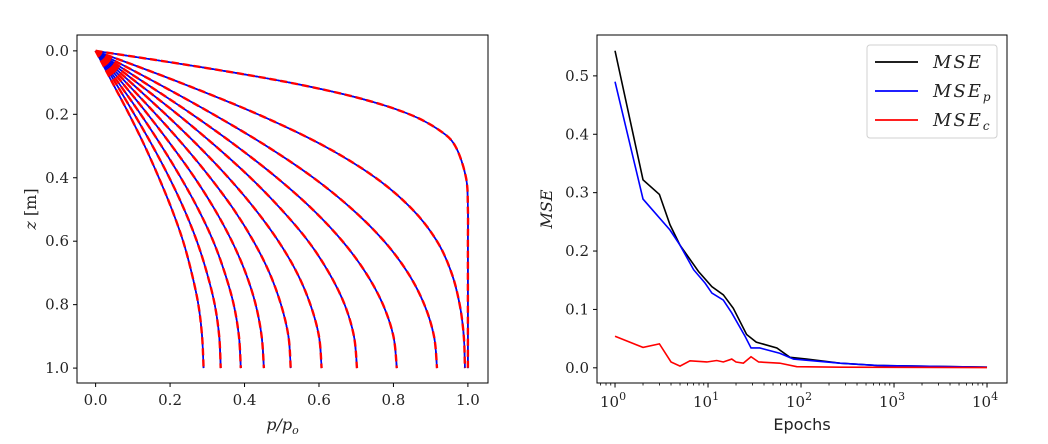 Image resolution: width=1048 pixels, height=444 pixels. Describe the element at coordinates (30, 226) in the screenshot. I see `y-axis-label-var: z` at that location.